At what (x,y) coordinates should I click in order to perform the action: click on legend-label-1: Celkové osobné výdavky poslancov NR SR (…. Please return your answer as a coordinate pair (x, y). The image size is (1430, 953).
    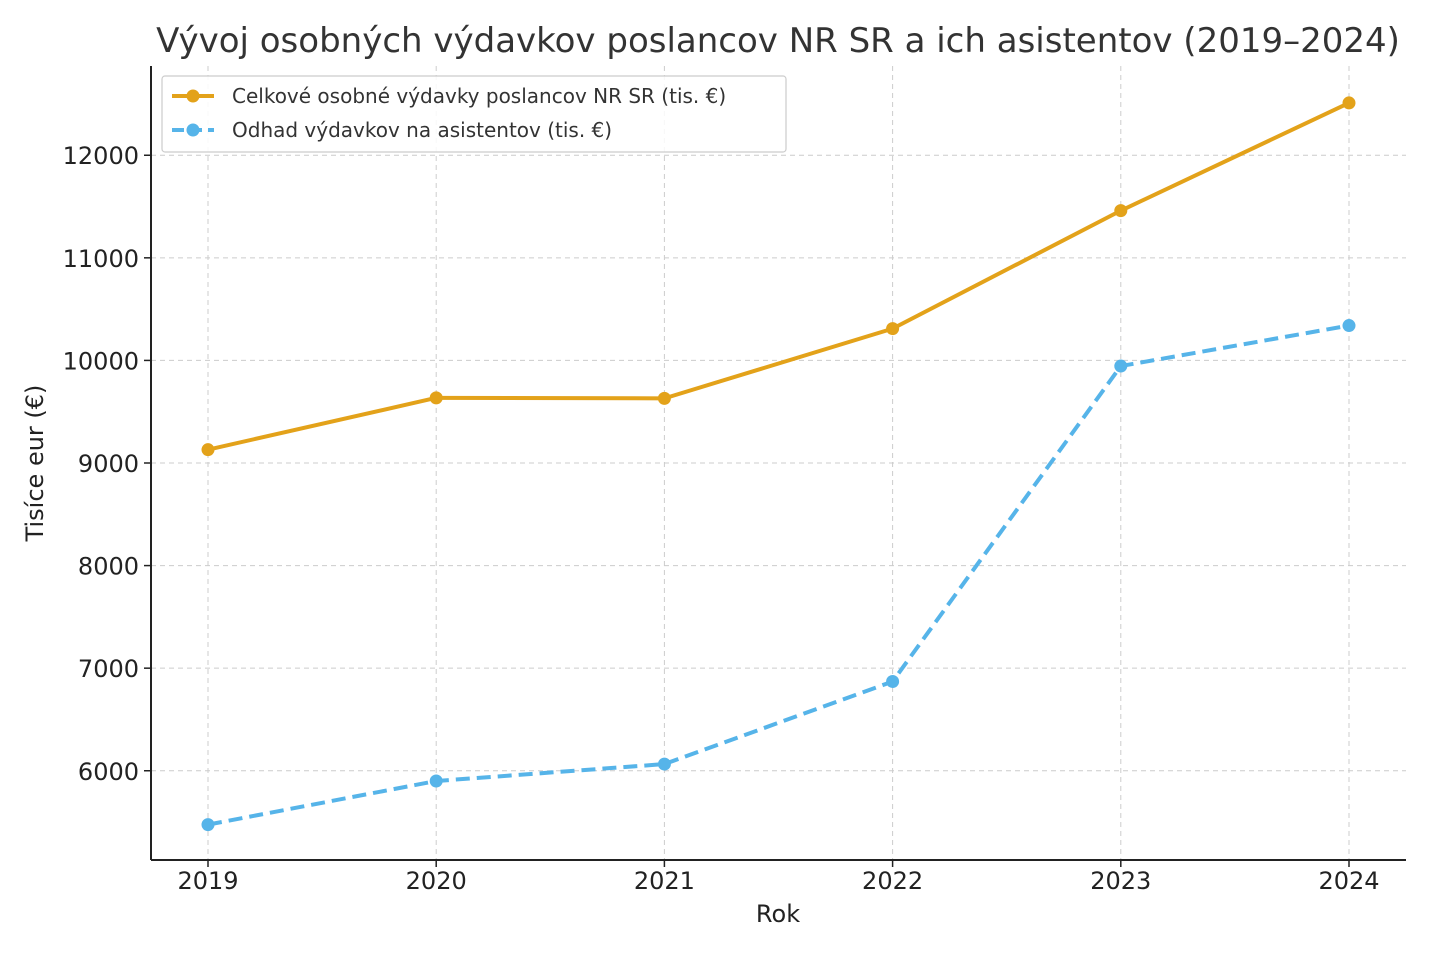
    Looking at the image, I should click on (479, 96).